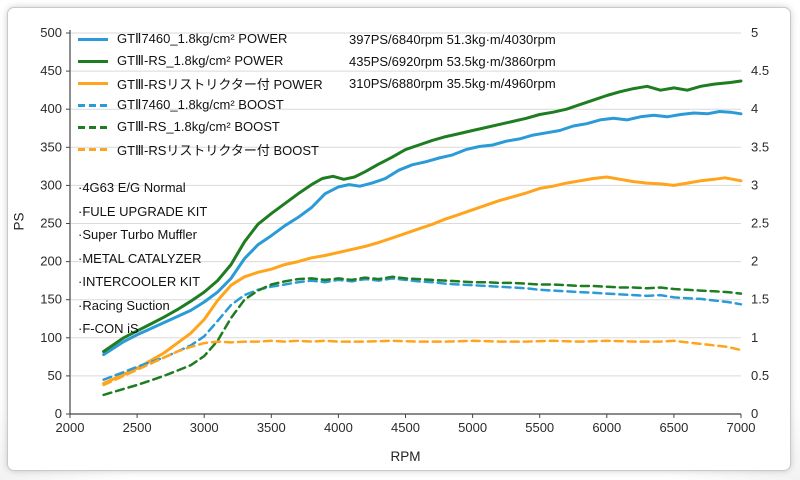 The width and height of the screenshot is (800, 480). What do you see at coordinates (51, 299) in the screenshot?
I see `y-left-tick-label: 150` at bounding box center [51, 299].